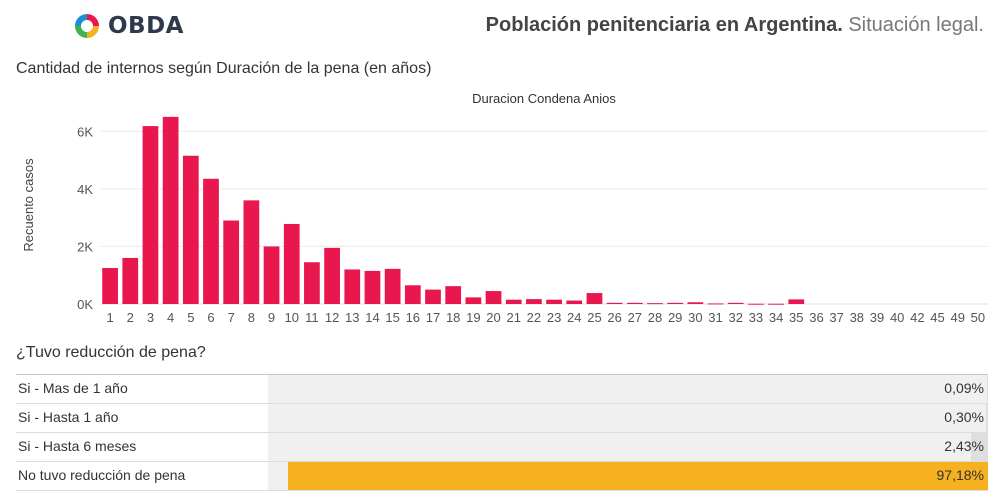 Image resolution: width=1000 pixels, height=500 pixels. What do you see at coordinates (85, 218) in the screenshot?
I see `y-axis-ticks: 0K 2K 4K 6K` at bounding box center [85, 218].